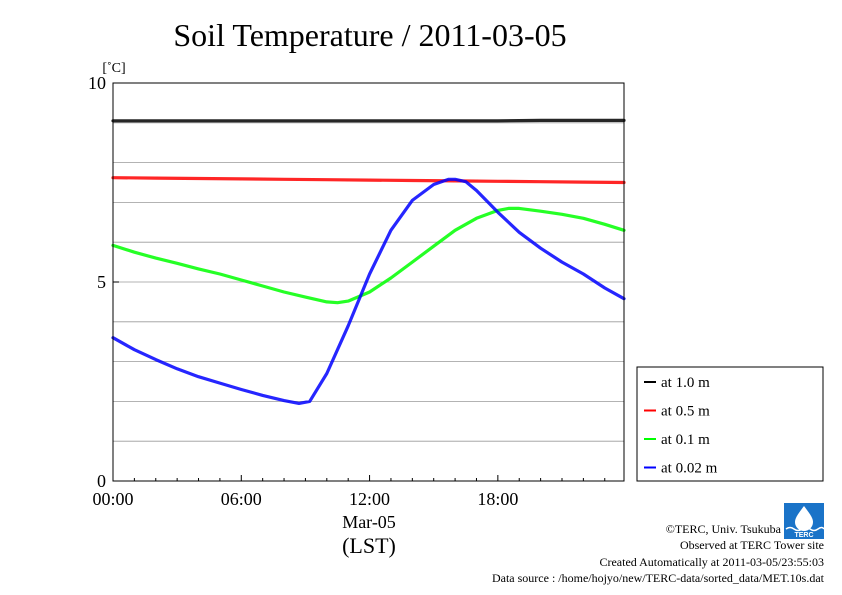  Describe the element at coordinates (497, 499) in the screenshot. I see `x-tick-label: 18:00` at that location.